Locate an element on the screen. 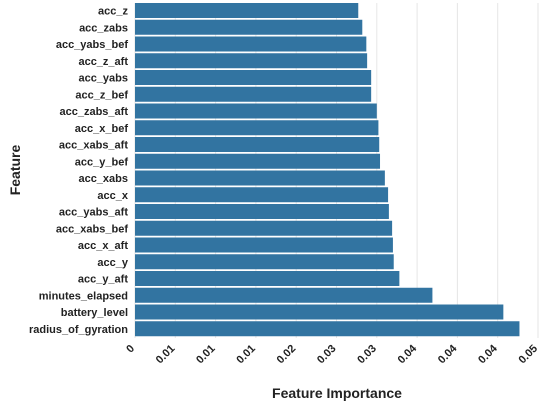 The image size is (546, 404). x-tick-label-9: 0.04 is located at coordinates (488, 354).